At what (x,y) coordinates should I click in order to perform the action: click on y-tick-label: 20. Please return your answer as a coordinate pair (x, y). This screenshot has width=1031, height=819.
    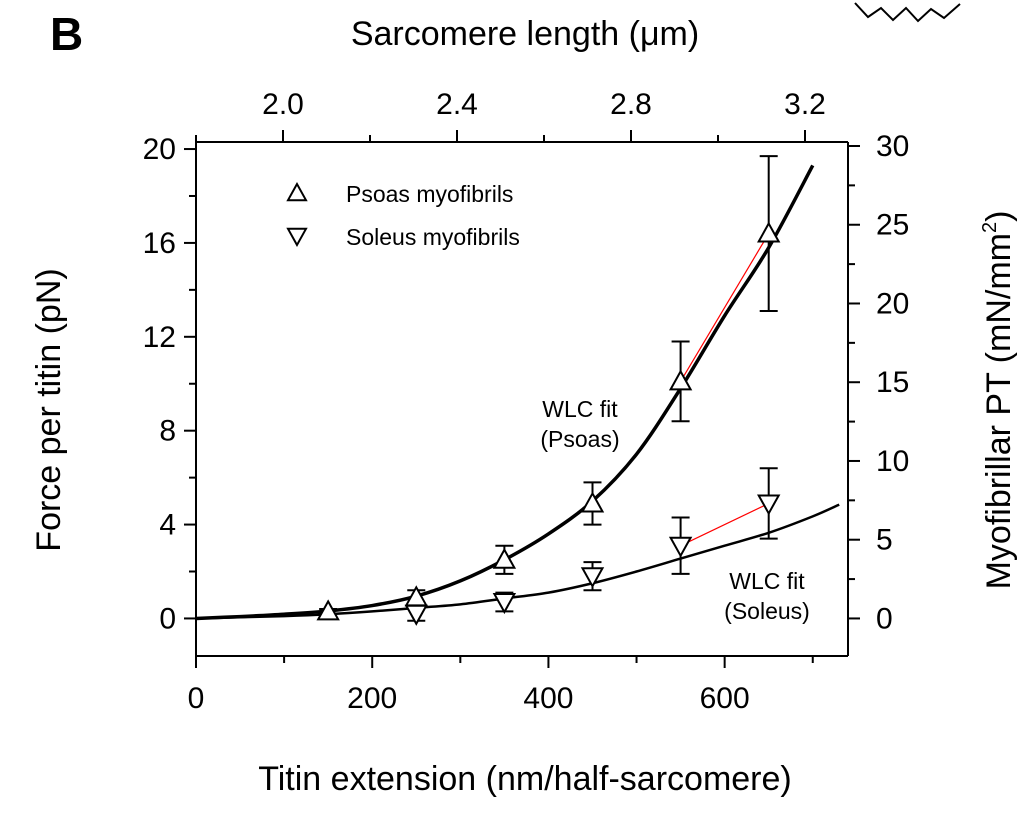
    Looking at the image, I should click on (159, 149).